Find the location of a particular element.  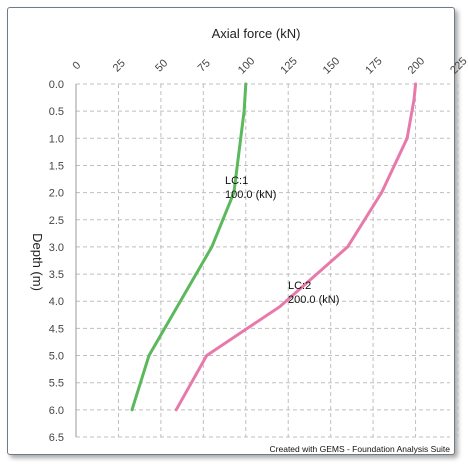

y-tick-label: 1.5 is located at coordinates (56, 166).